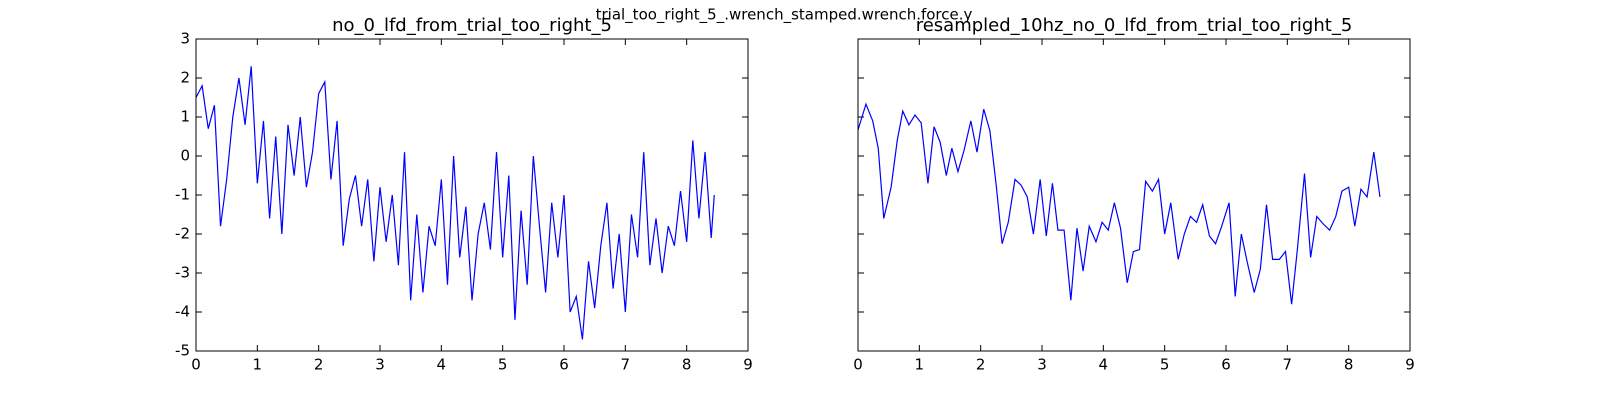 This screenshot has height=400, width=1600. What do you see at coordinates (185, 156) in the screenshot?
I see `y-tick-label: 0` at bounding box center [185, 156].